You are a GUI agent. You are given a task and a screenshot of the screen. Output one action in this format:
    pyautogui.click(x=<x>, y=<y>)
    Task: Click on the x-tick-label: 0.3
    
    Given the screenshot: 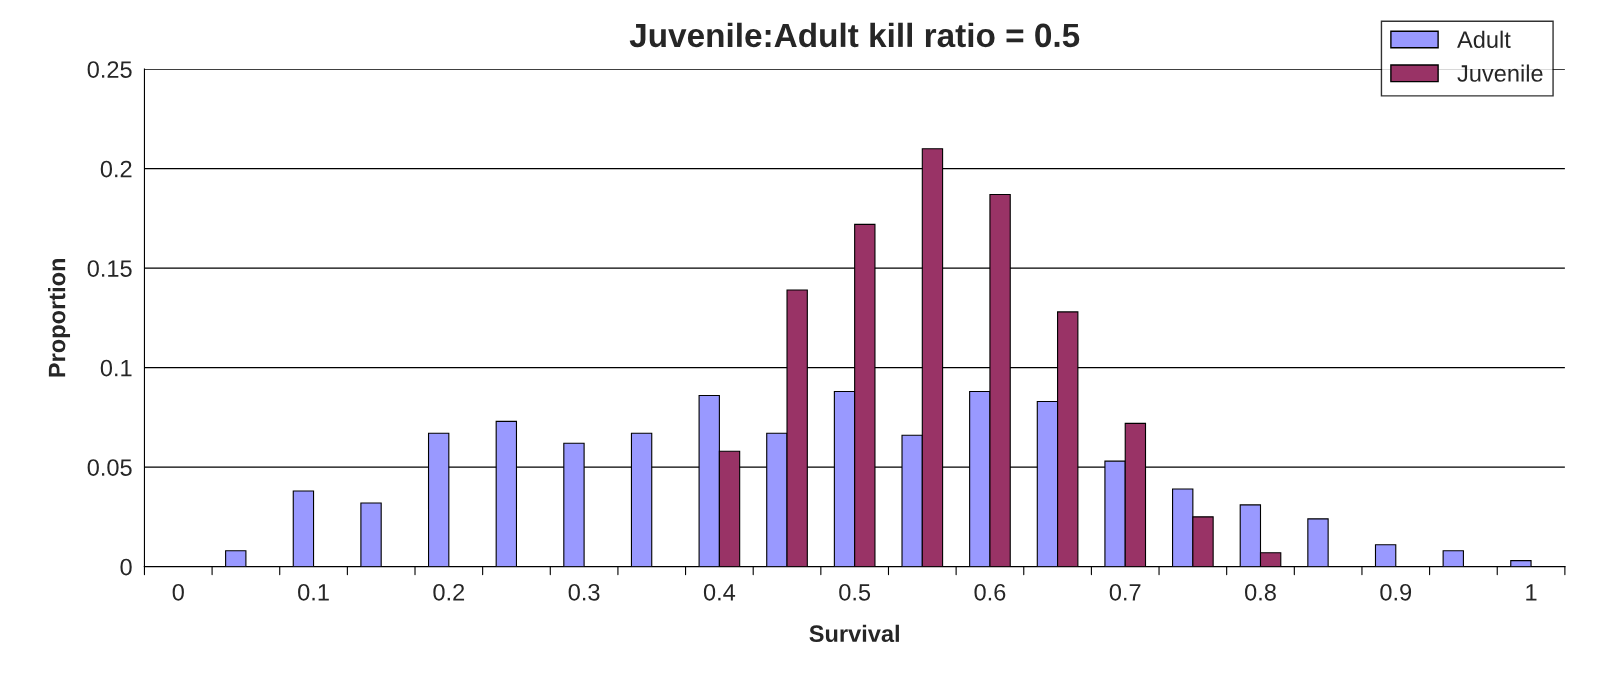 What is the action you would take?
    pyautogui.click(x=584, y=592)
    